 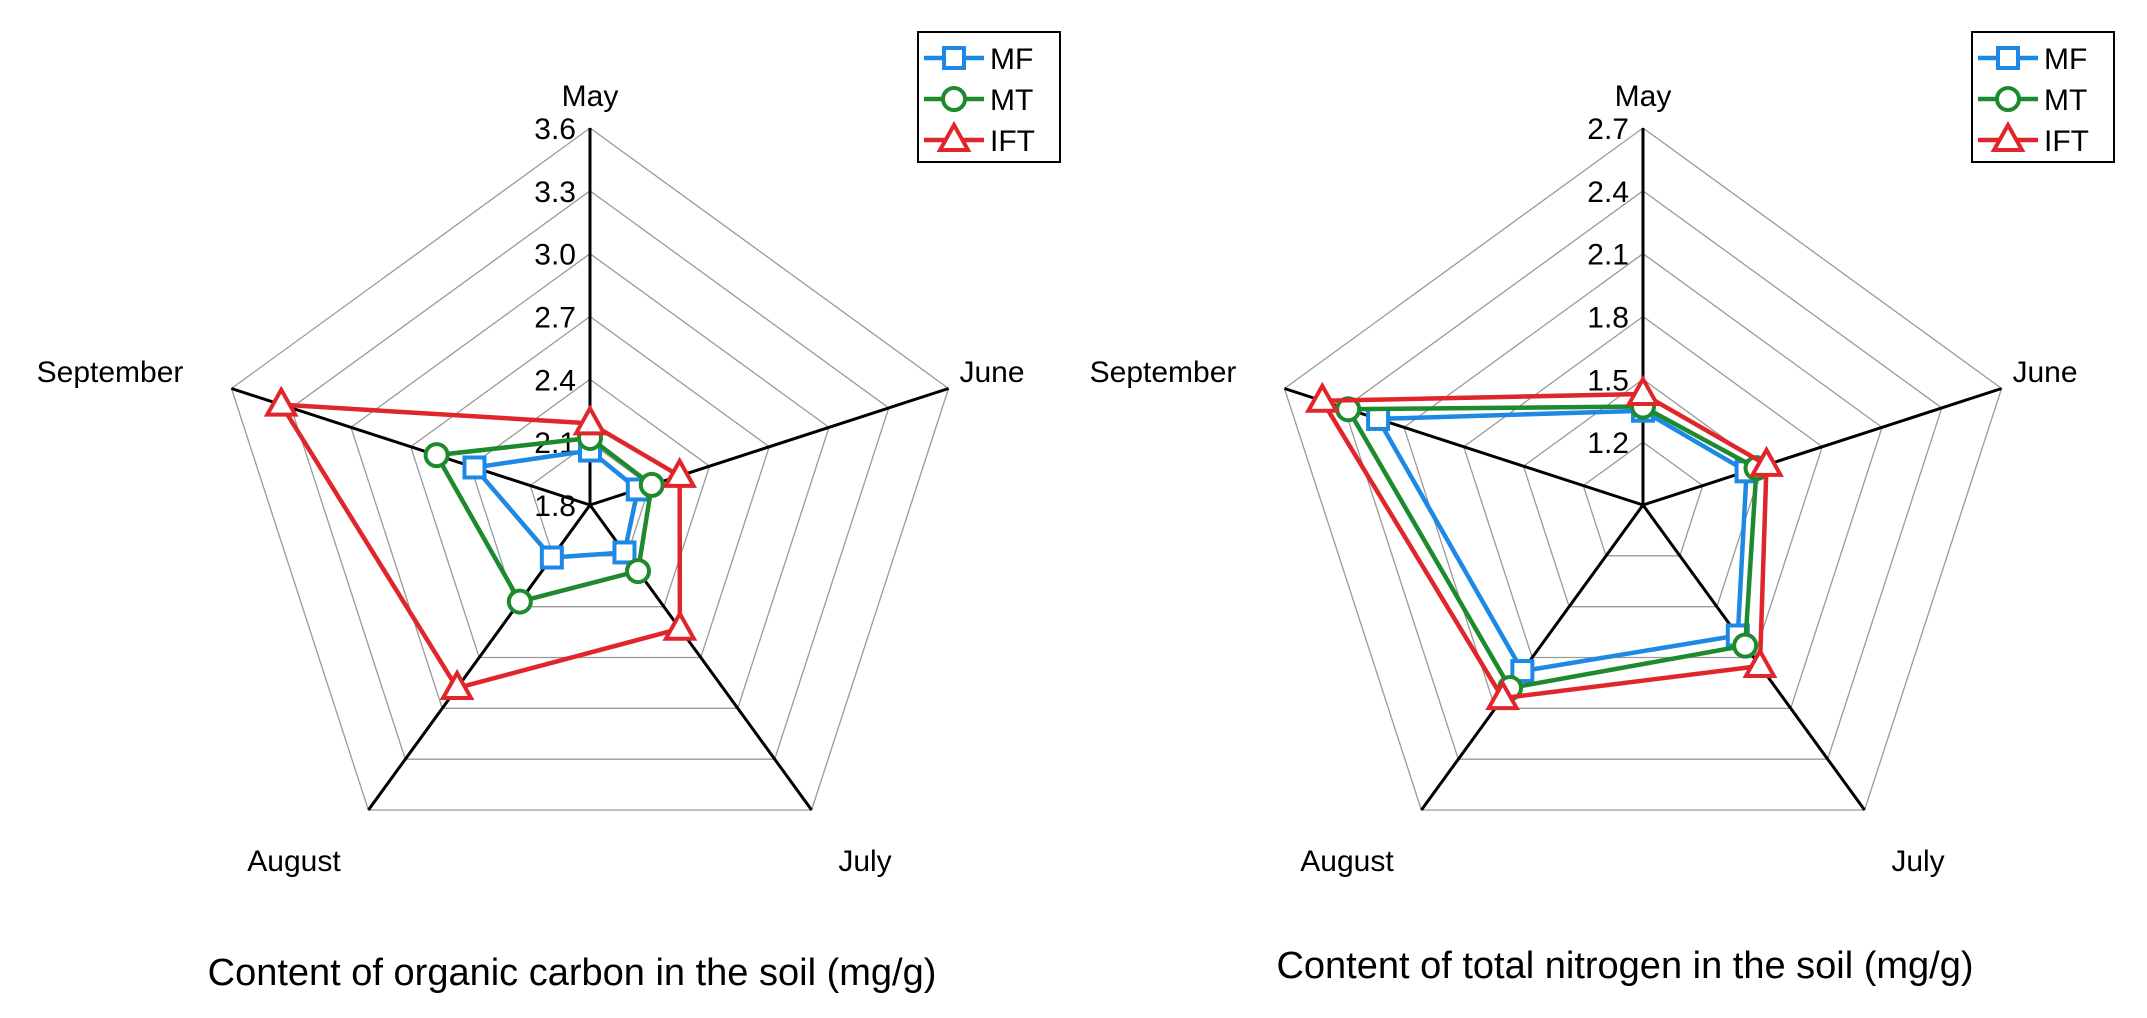 What do you see at coordinates (555, 255) in the screenshot?
I see `radial-tick-label: 3.0` at bounding box center [555, 255].